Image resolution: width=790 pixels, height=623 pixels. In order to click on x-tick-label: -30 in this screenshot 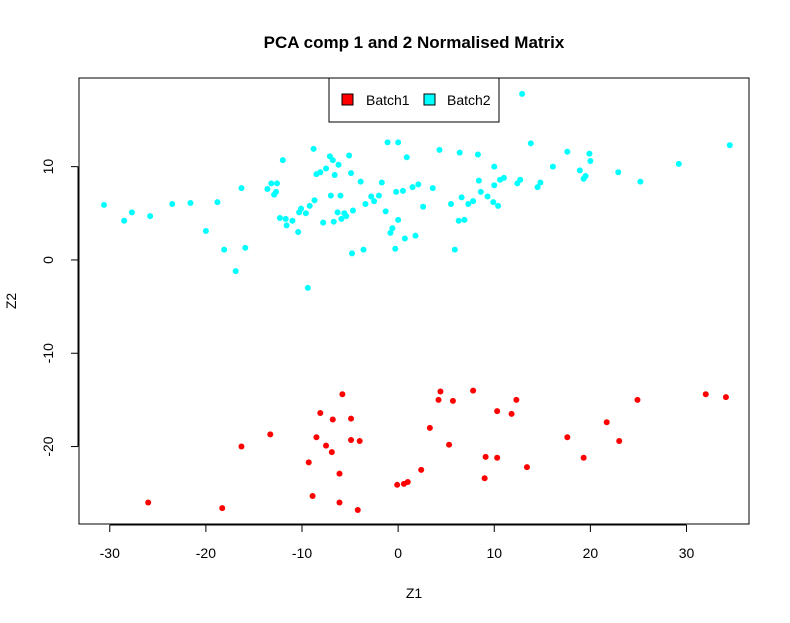, I will do `click(110, 553)`.